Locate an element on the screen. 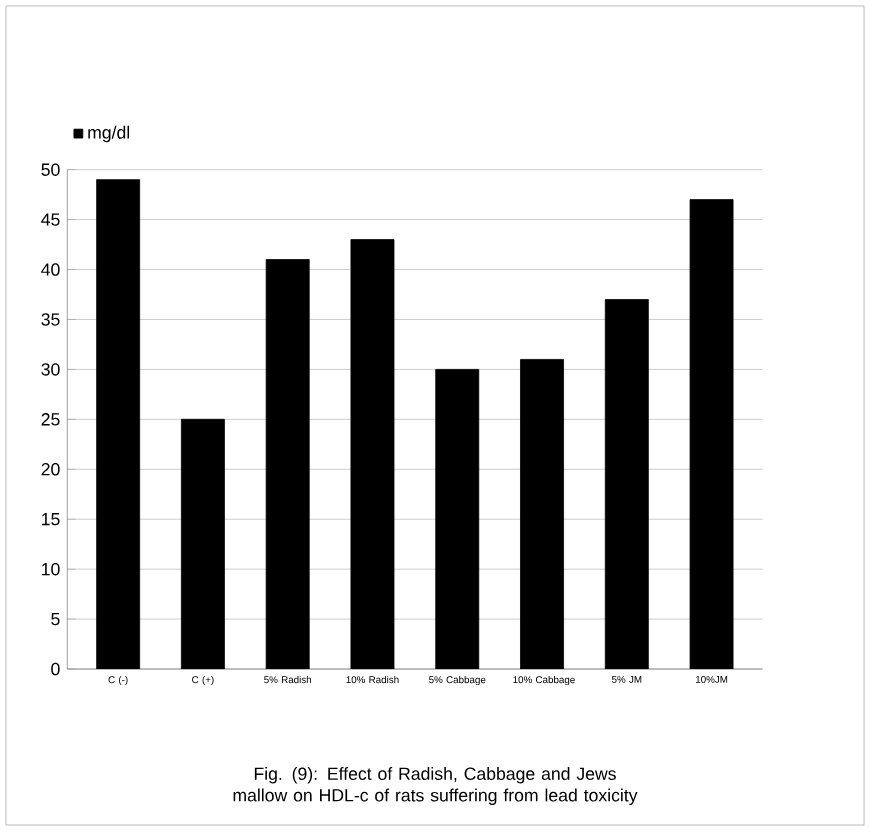  y-tick-label: 35 is located at coordinates (50, 320).